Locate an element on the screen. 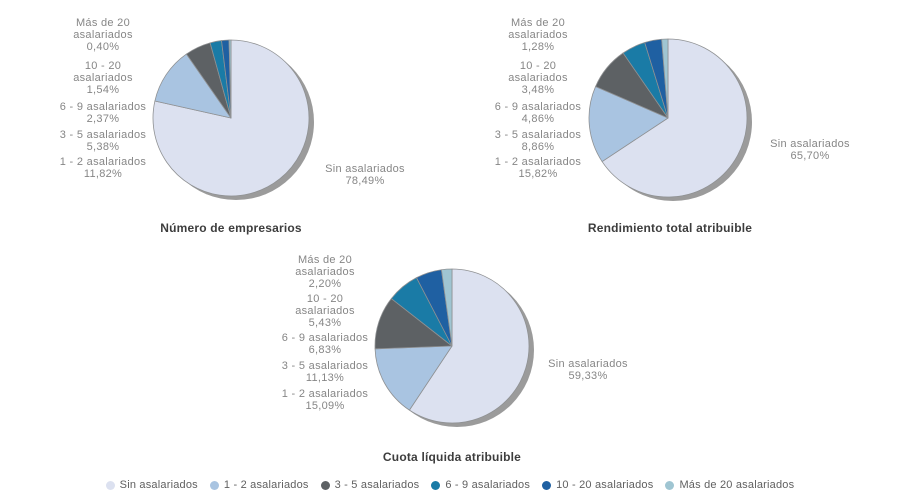 The width and height of the screenshot is (900, 500). legend-item: 1 - 2 asalariados is located at coordinates (259, 485).